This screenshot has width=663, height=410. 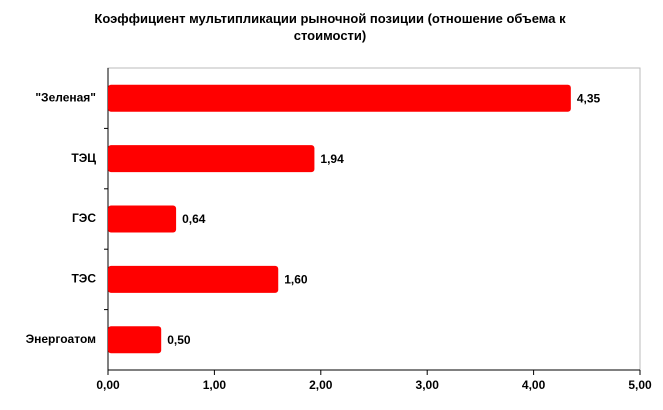 What do you see at coordinates (84, 218) in the screenshot?
I see `y-tick-label: ГЭС` at bounding box center [84, 218].